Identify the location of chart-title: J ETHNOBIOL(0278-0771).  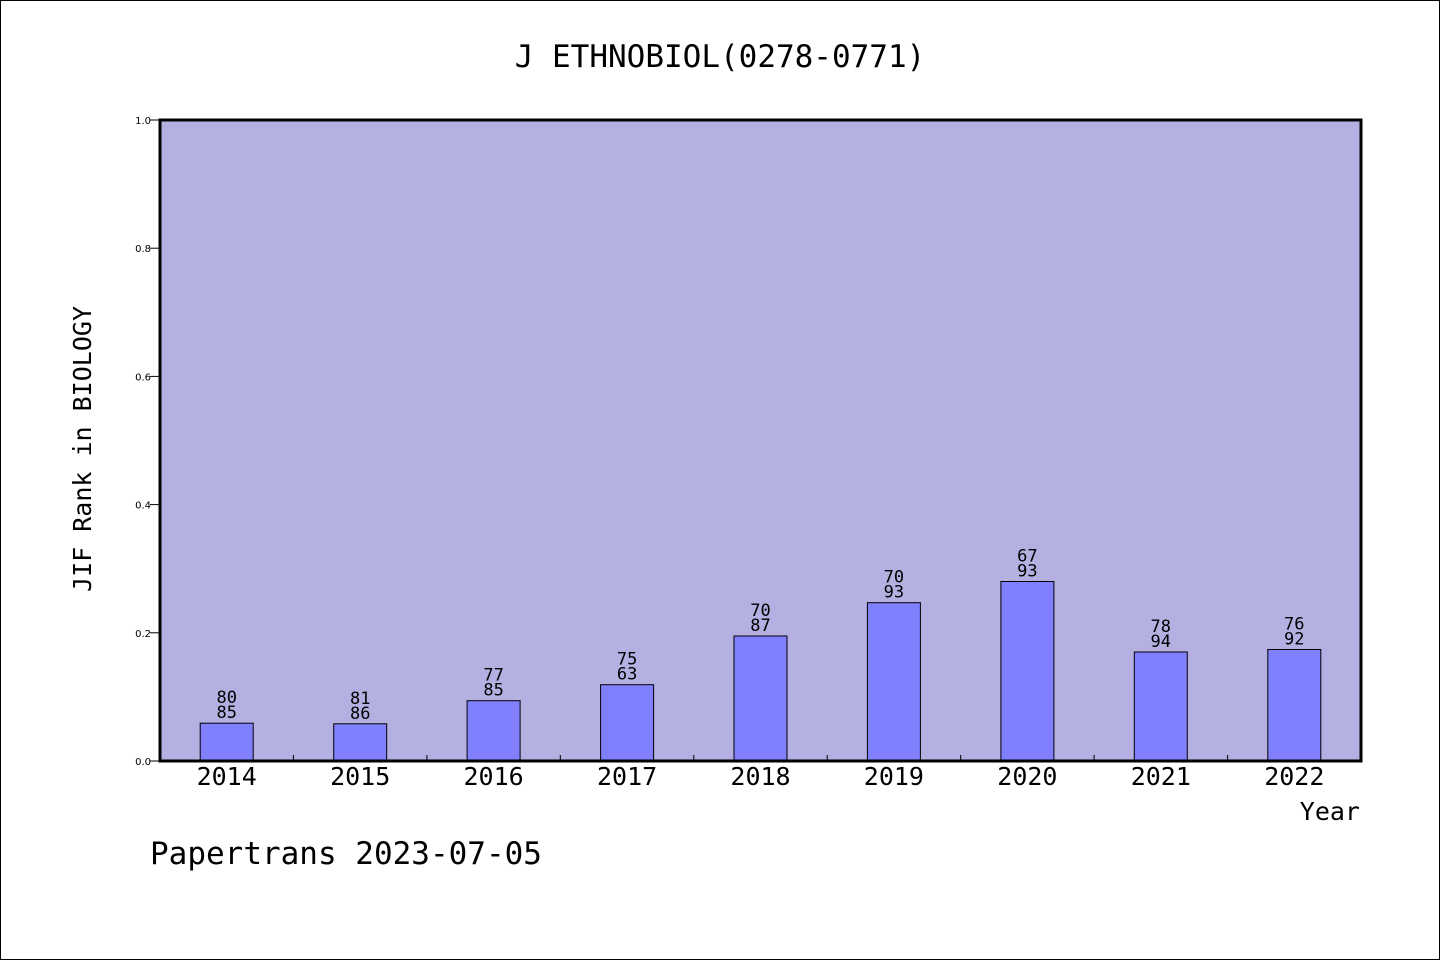
(720, 57).